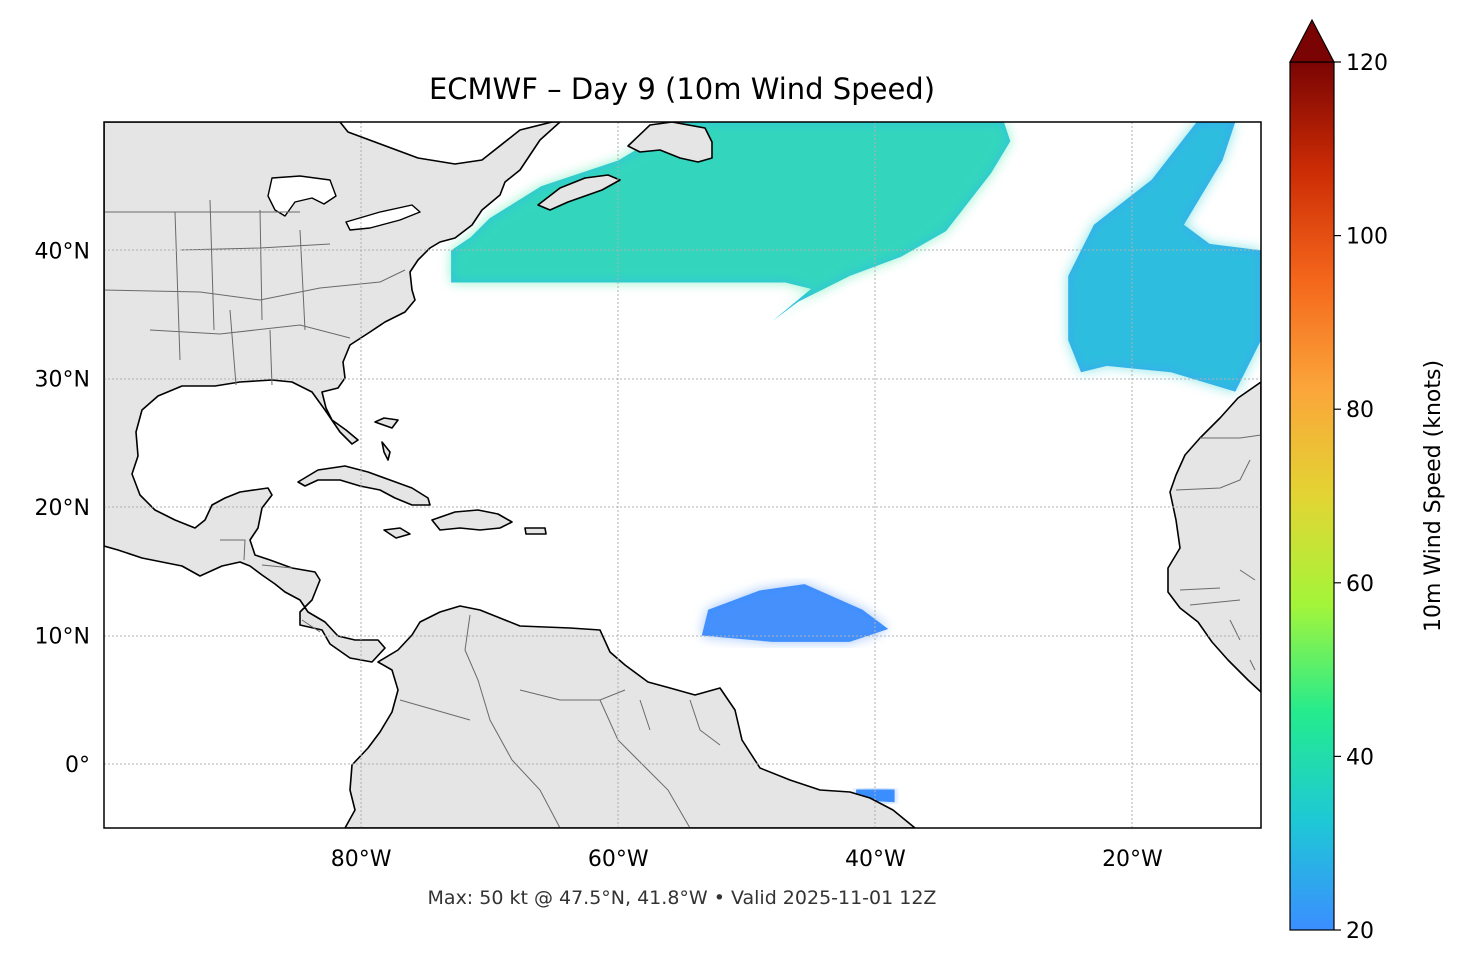 The image size is (1466, 969). Describe the element at coordinates (62, 380) in the screenshot. I see `lat-tick-label: 30°N` at that location.